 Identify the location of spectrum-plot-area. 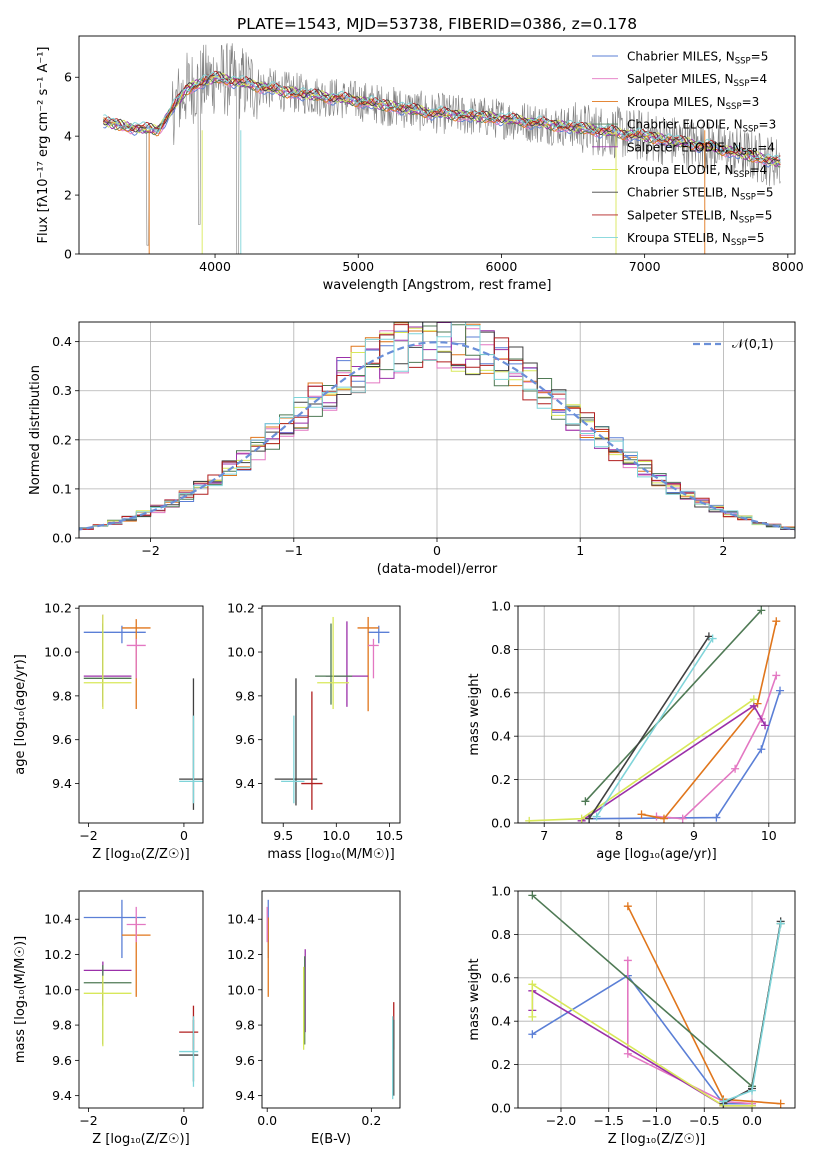
(441, 148).